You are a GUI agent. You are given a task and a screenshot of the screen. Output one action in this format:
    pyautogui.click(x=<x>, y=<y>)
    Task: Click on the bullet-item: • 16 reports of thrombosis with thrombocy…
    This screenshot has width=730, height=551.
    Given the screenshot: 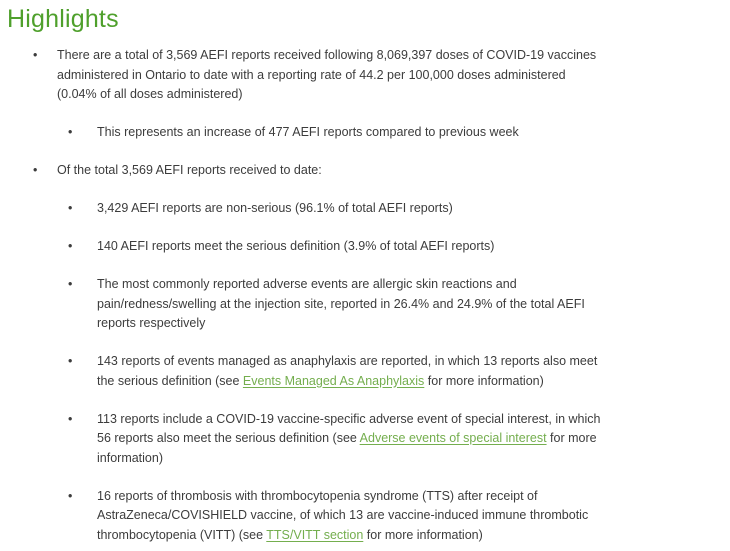 What is the action you would take?
    pyautogui.click(x=365, y=516)
    